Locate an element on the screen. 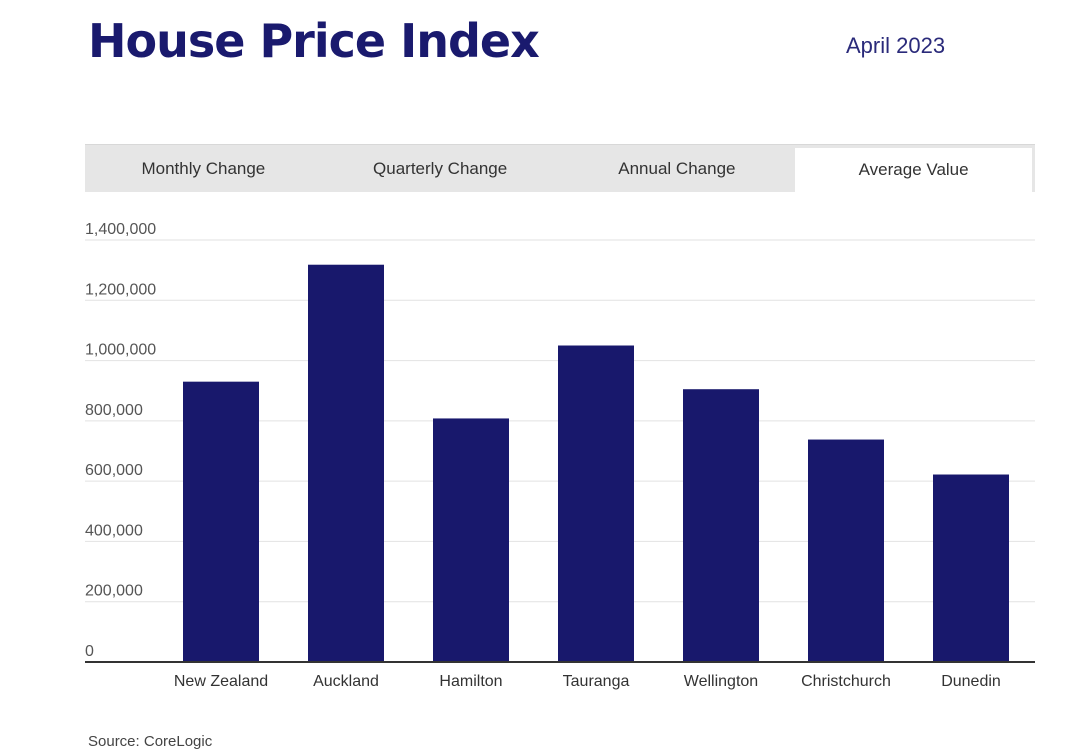  y-tick-label: 600,000 is located at coordinates (114, 470).